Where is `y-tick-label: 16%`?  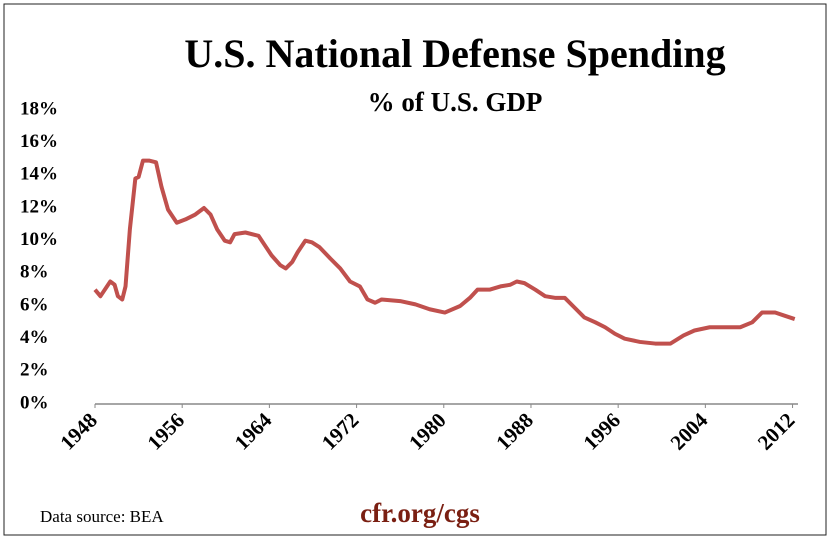
y-tick-label: 16% is located at coordinates (39, 141).